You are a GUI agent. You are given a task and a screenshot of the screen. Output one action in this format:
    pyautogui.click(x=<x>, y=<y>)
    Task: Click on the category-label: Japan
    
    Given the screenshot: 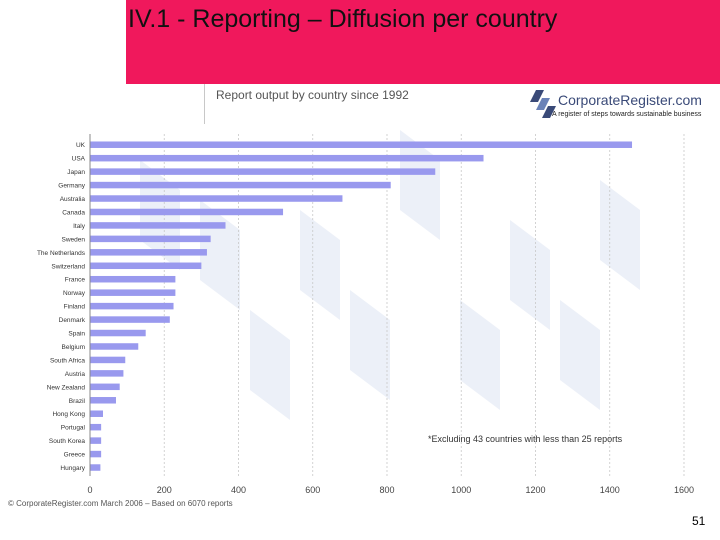 What is the action you would take?
    pyautogui.click(x=76, y=172)
    